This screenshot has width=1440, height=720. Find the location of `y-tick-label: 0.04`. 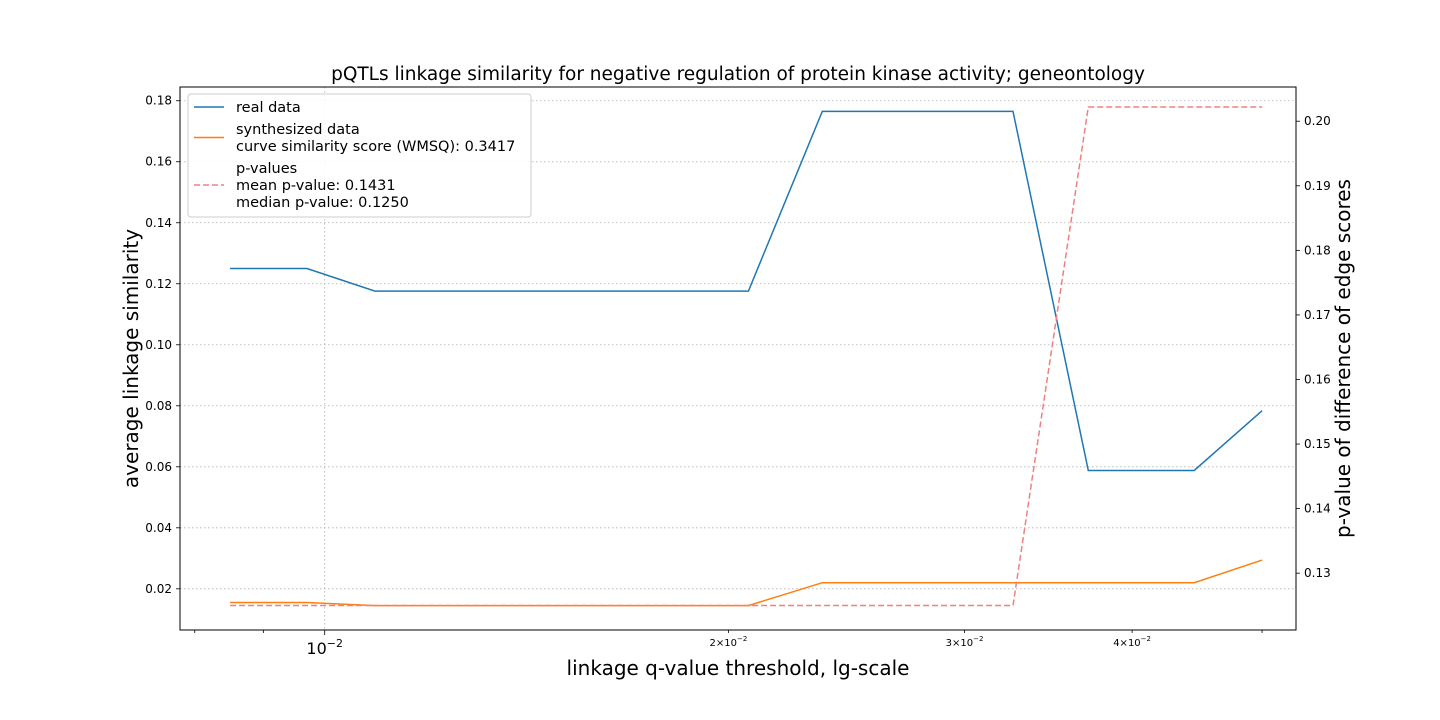

y-tick-label: 0.04 is located at coordinates (158, 528).